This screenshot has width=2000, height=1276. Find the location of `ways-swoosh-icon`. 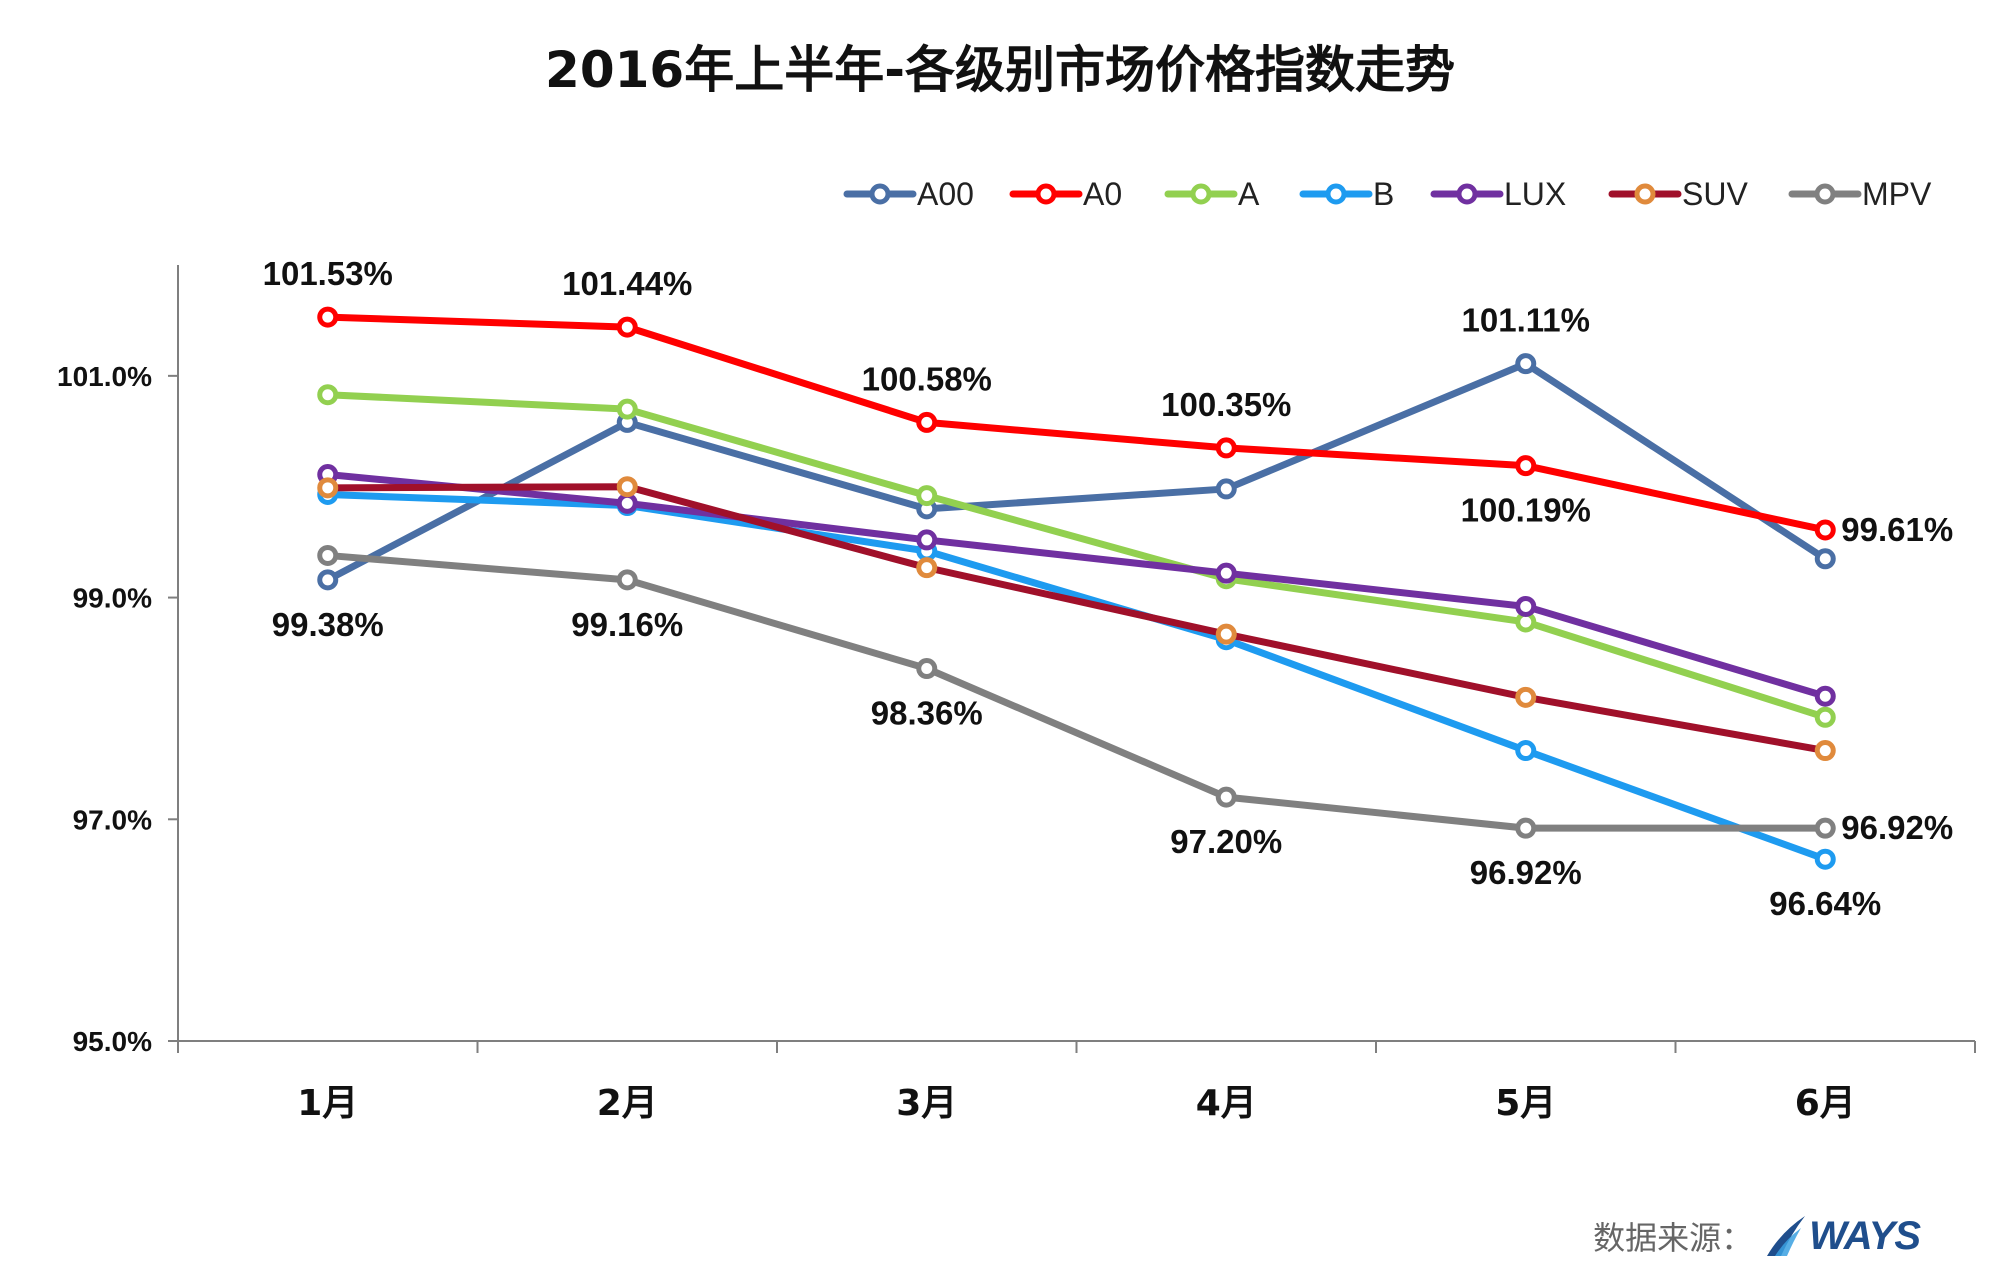

ways-swoosh-icon is located at coordinates (1786, 1236).